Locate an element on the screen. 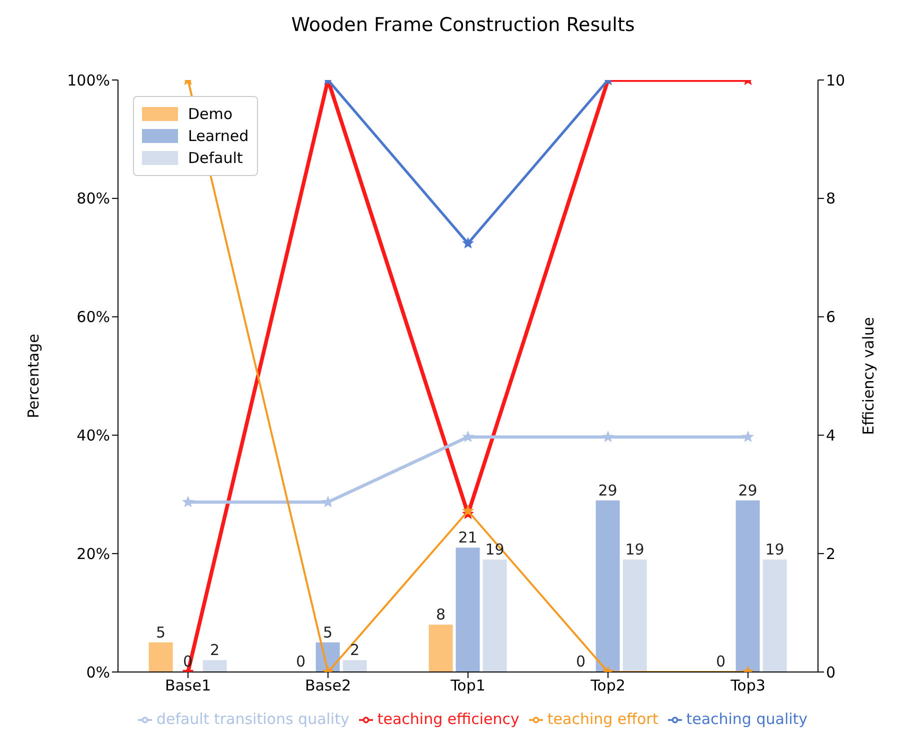  x-tick-label: Top2 is located at coordinates (608, 685).